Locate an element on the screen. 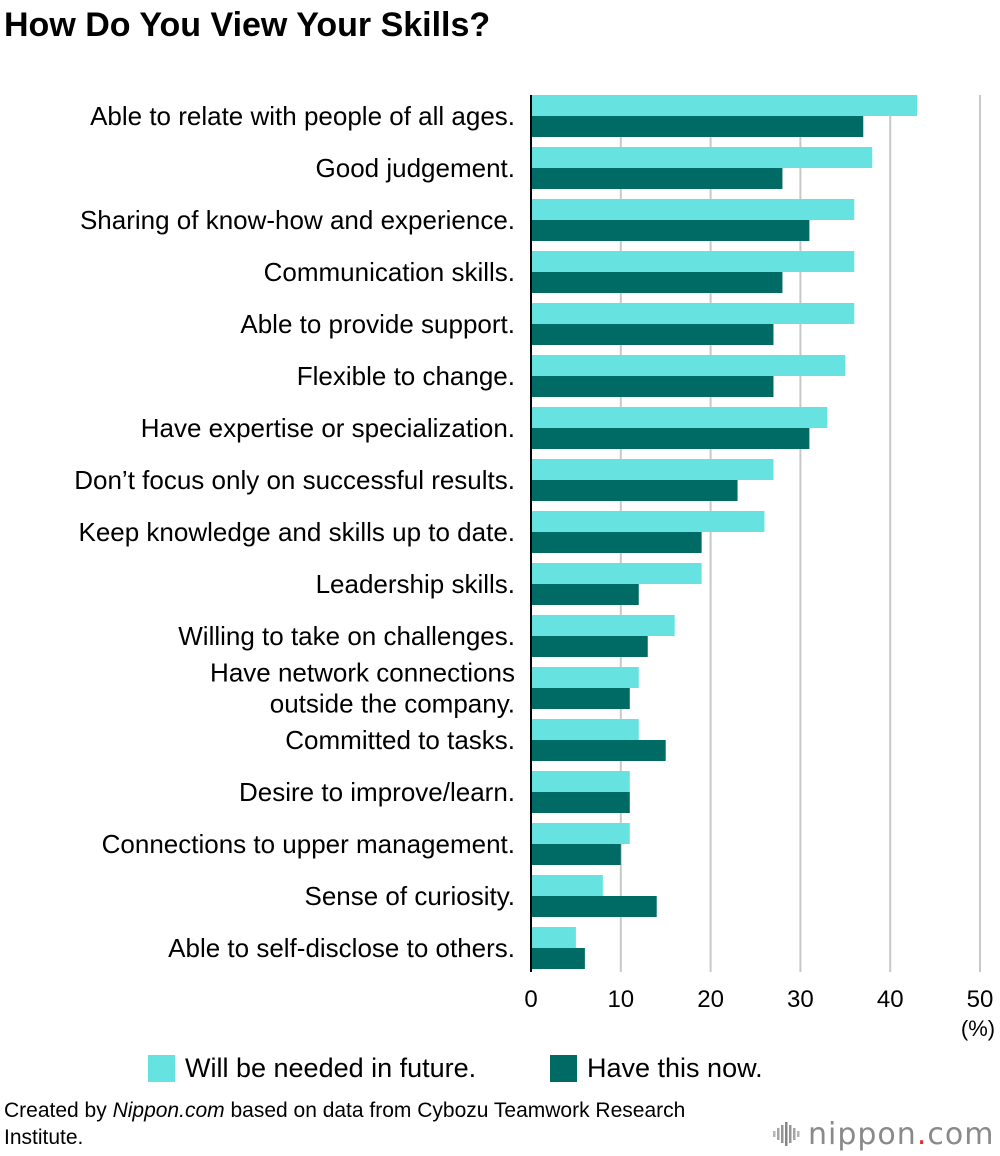  category-label-10: Willing to take on challenges. is located at coordinates (346, 636).